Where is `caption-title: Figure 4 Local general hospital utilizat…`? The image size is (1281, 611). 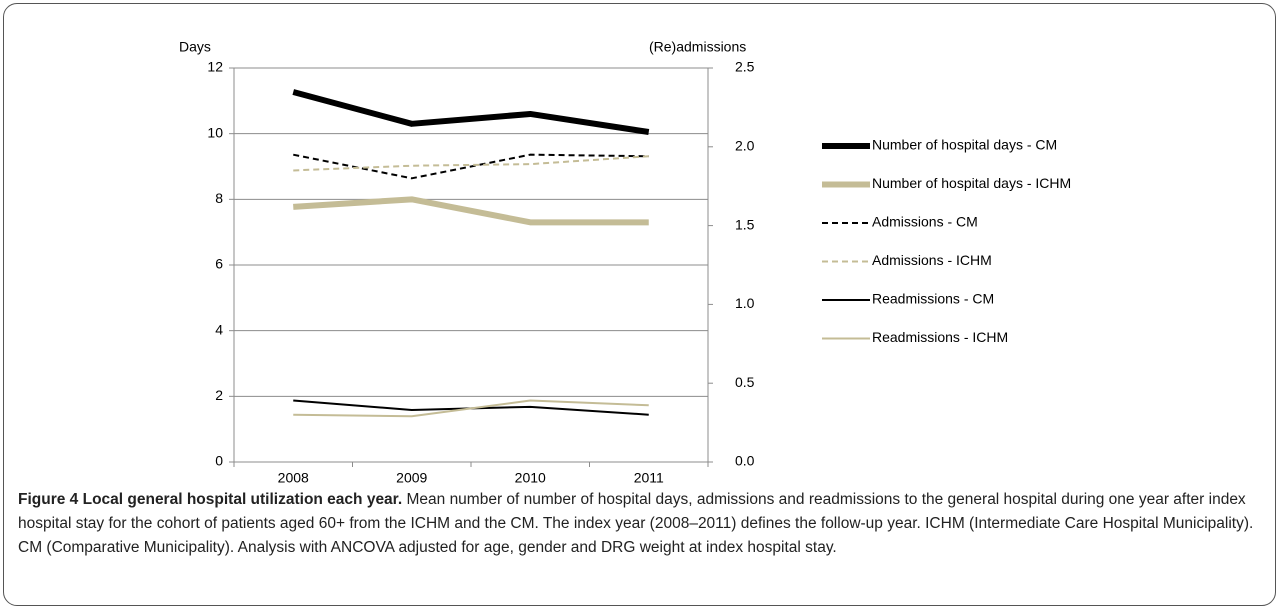
caption-title: Figure 4 Local general hospital utilizat… is located at coordinates (210, 499).